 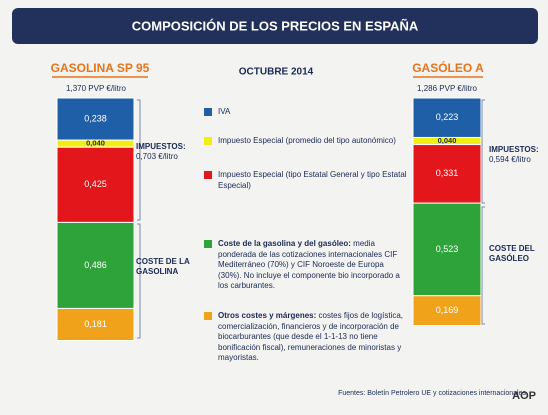 I want to click on annotation-value: 0,594 €/litro, so click(x=510, y=159).